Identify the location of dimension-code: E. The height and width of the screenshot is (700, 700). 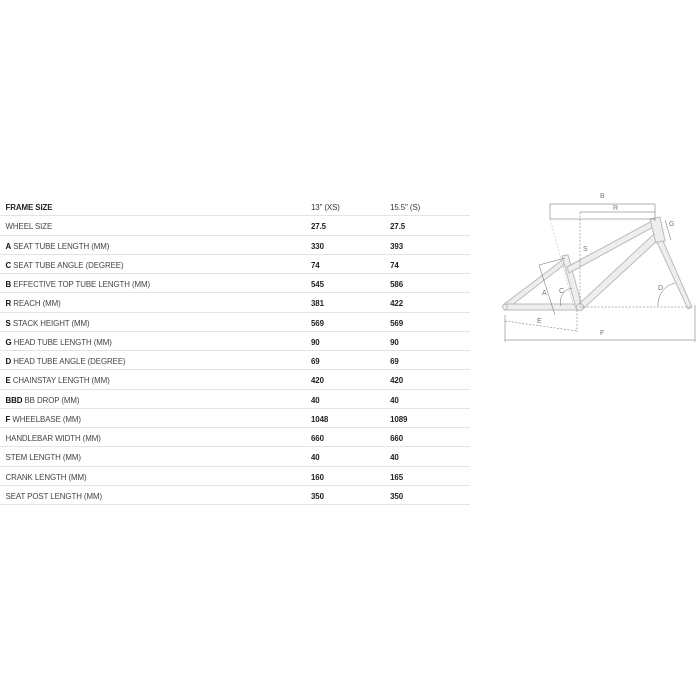
(8, 380).